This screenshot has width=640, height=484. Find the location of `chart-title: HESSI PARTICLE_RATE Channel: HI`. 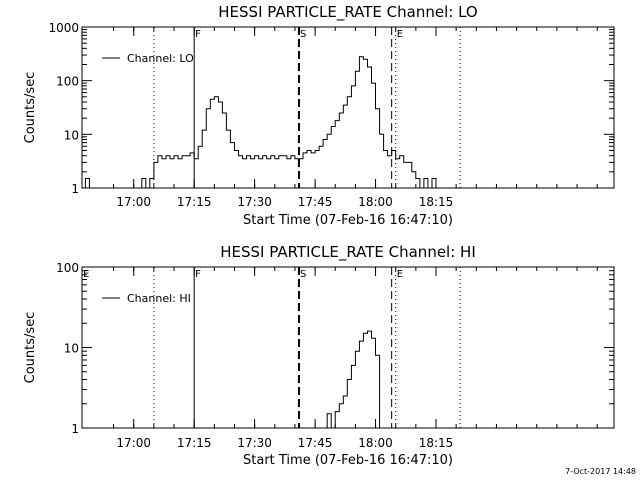

chart-title: HESSI PARTICLE_RATE Channel: HI is located at coordinates (348, 252).